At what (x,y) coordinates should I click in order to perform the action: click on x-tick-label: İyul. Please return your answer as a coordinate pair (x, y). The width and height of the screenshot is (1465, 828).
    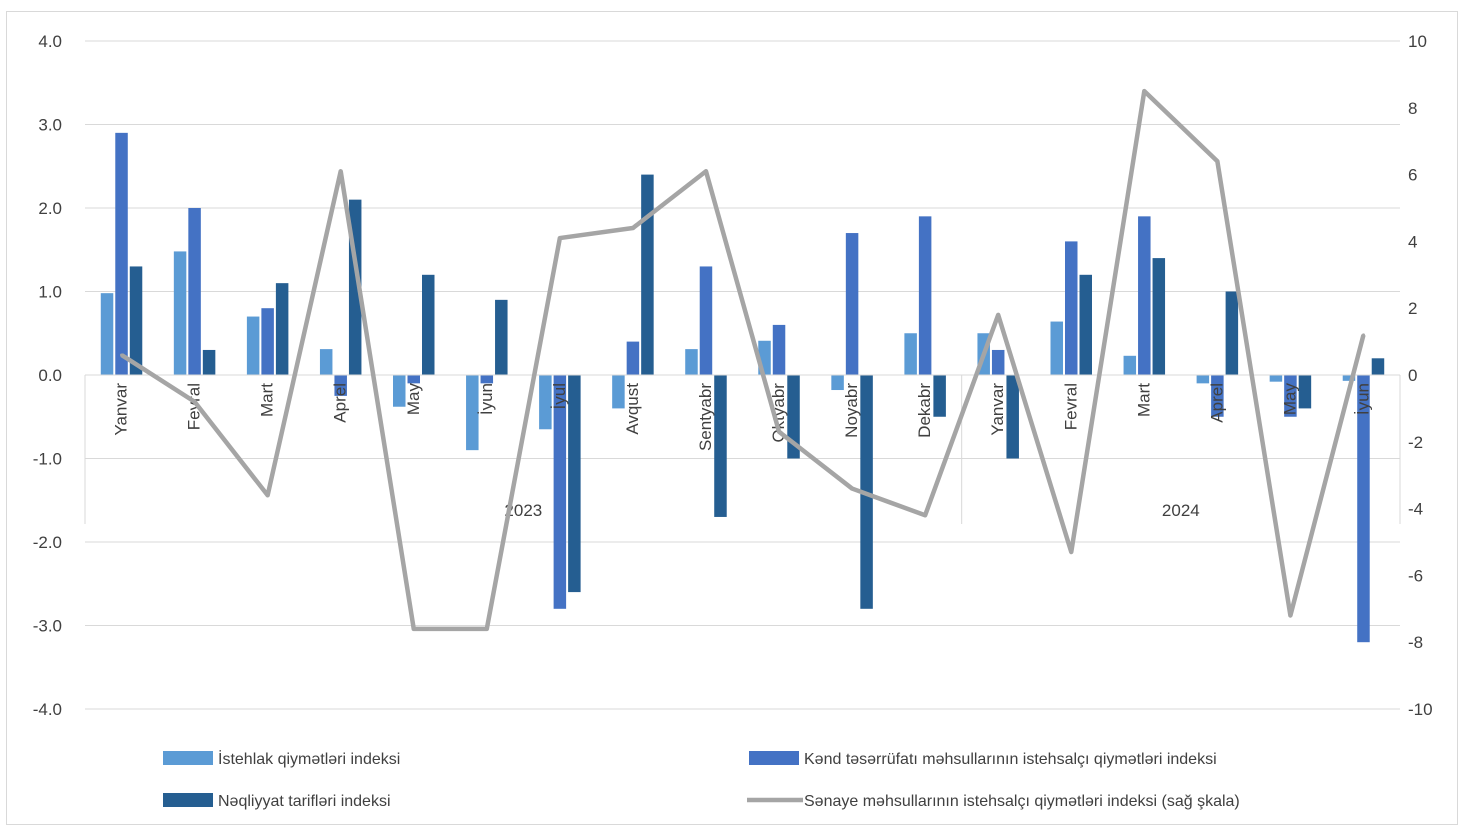
    Looking at the image, I should click on (559, 396).